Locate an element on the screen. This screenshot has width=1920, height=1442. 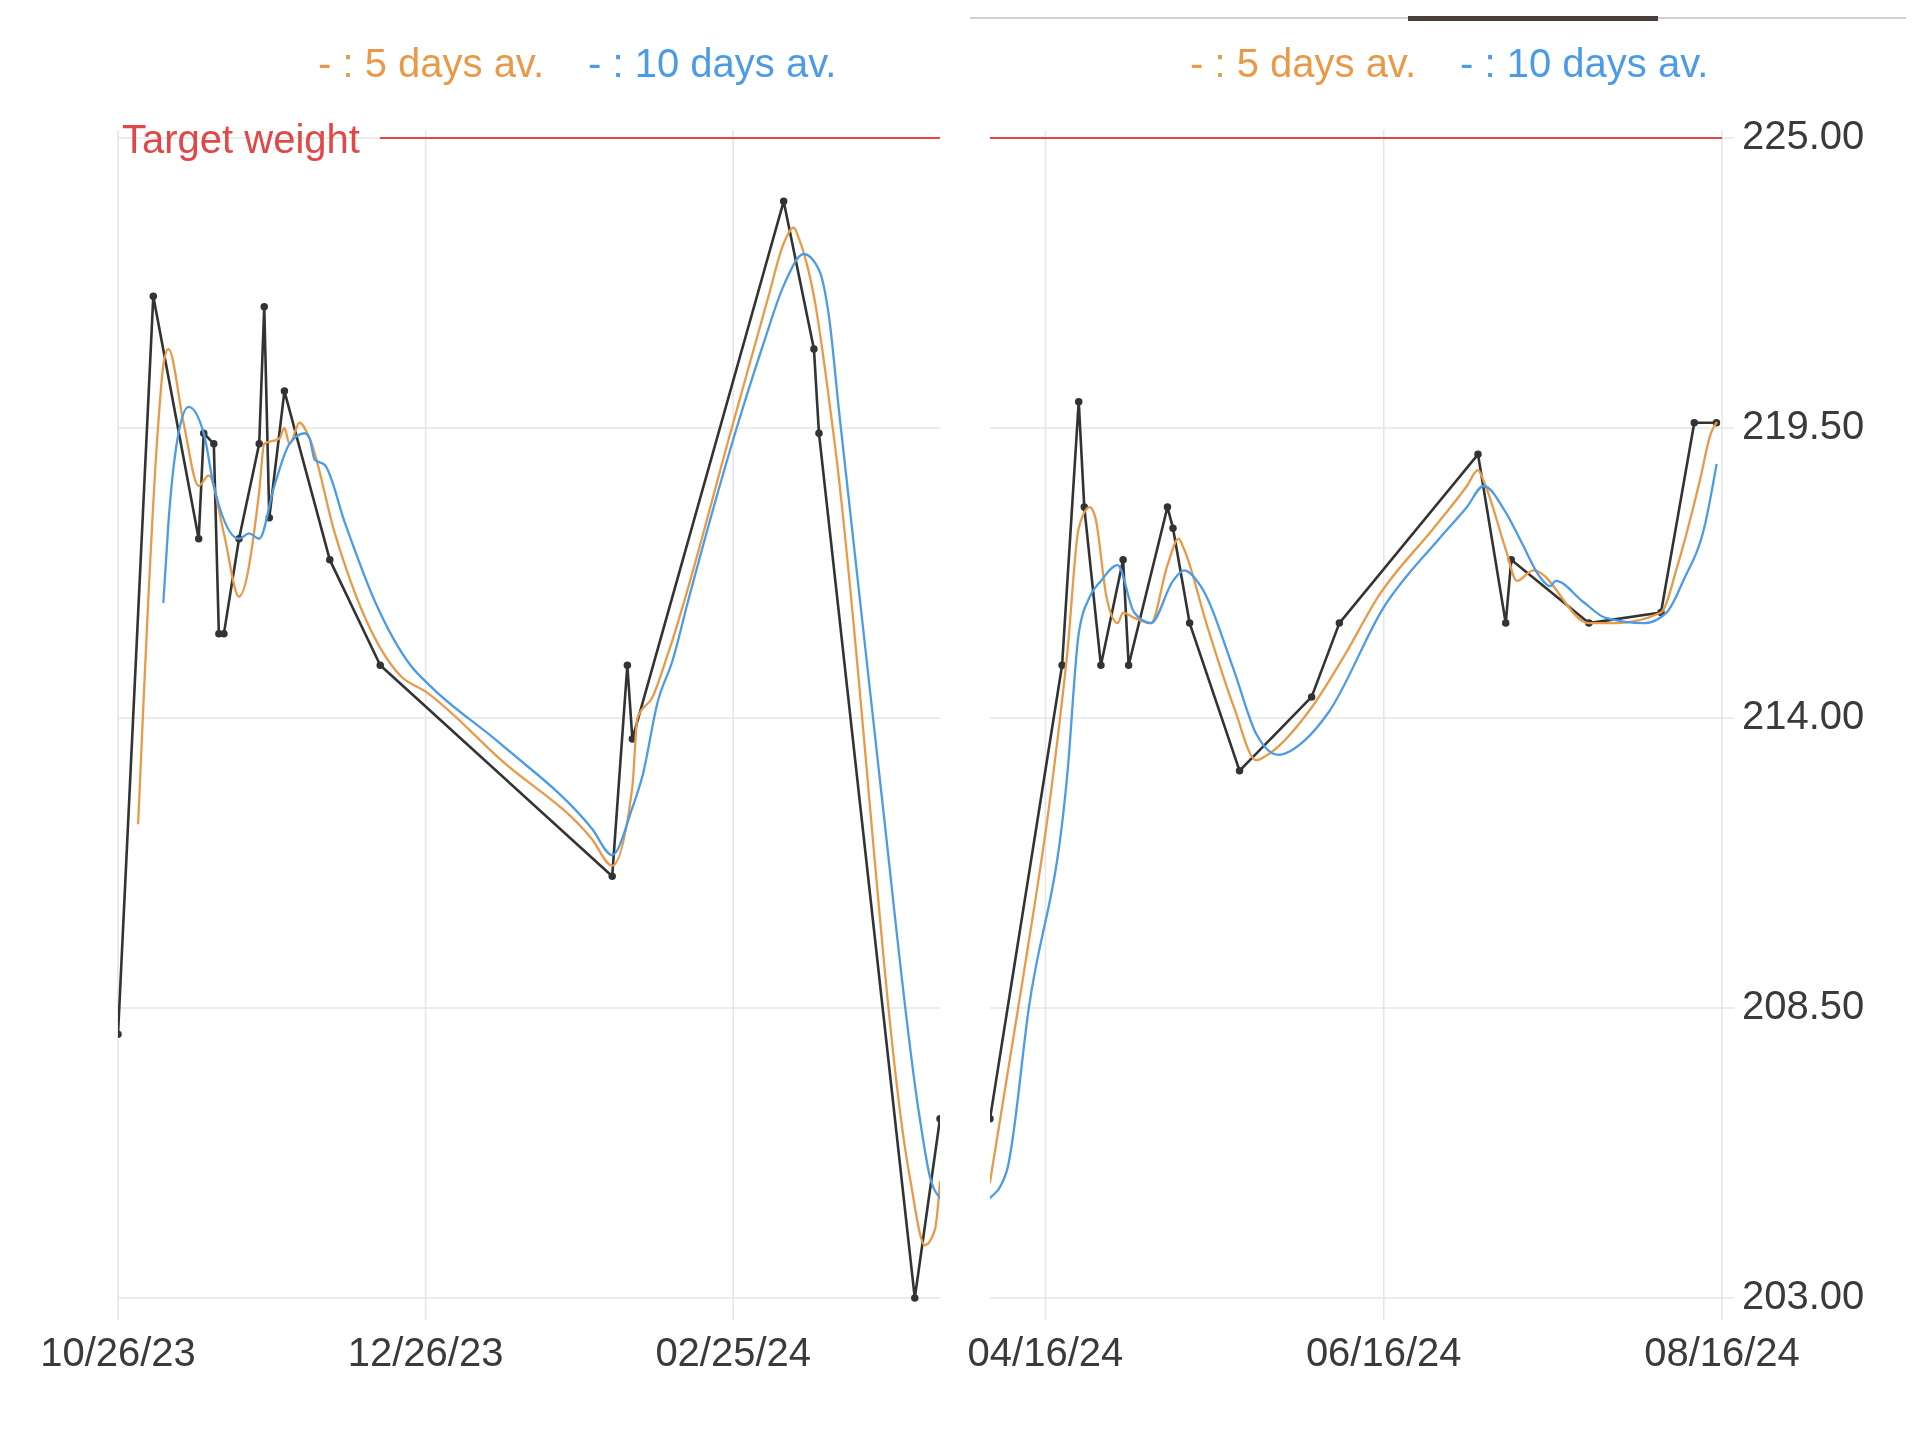
x-tick-label: 04/16/24 is located at coordinates (1045, 1352).